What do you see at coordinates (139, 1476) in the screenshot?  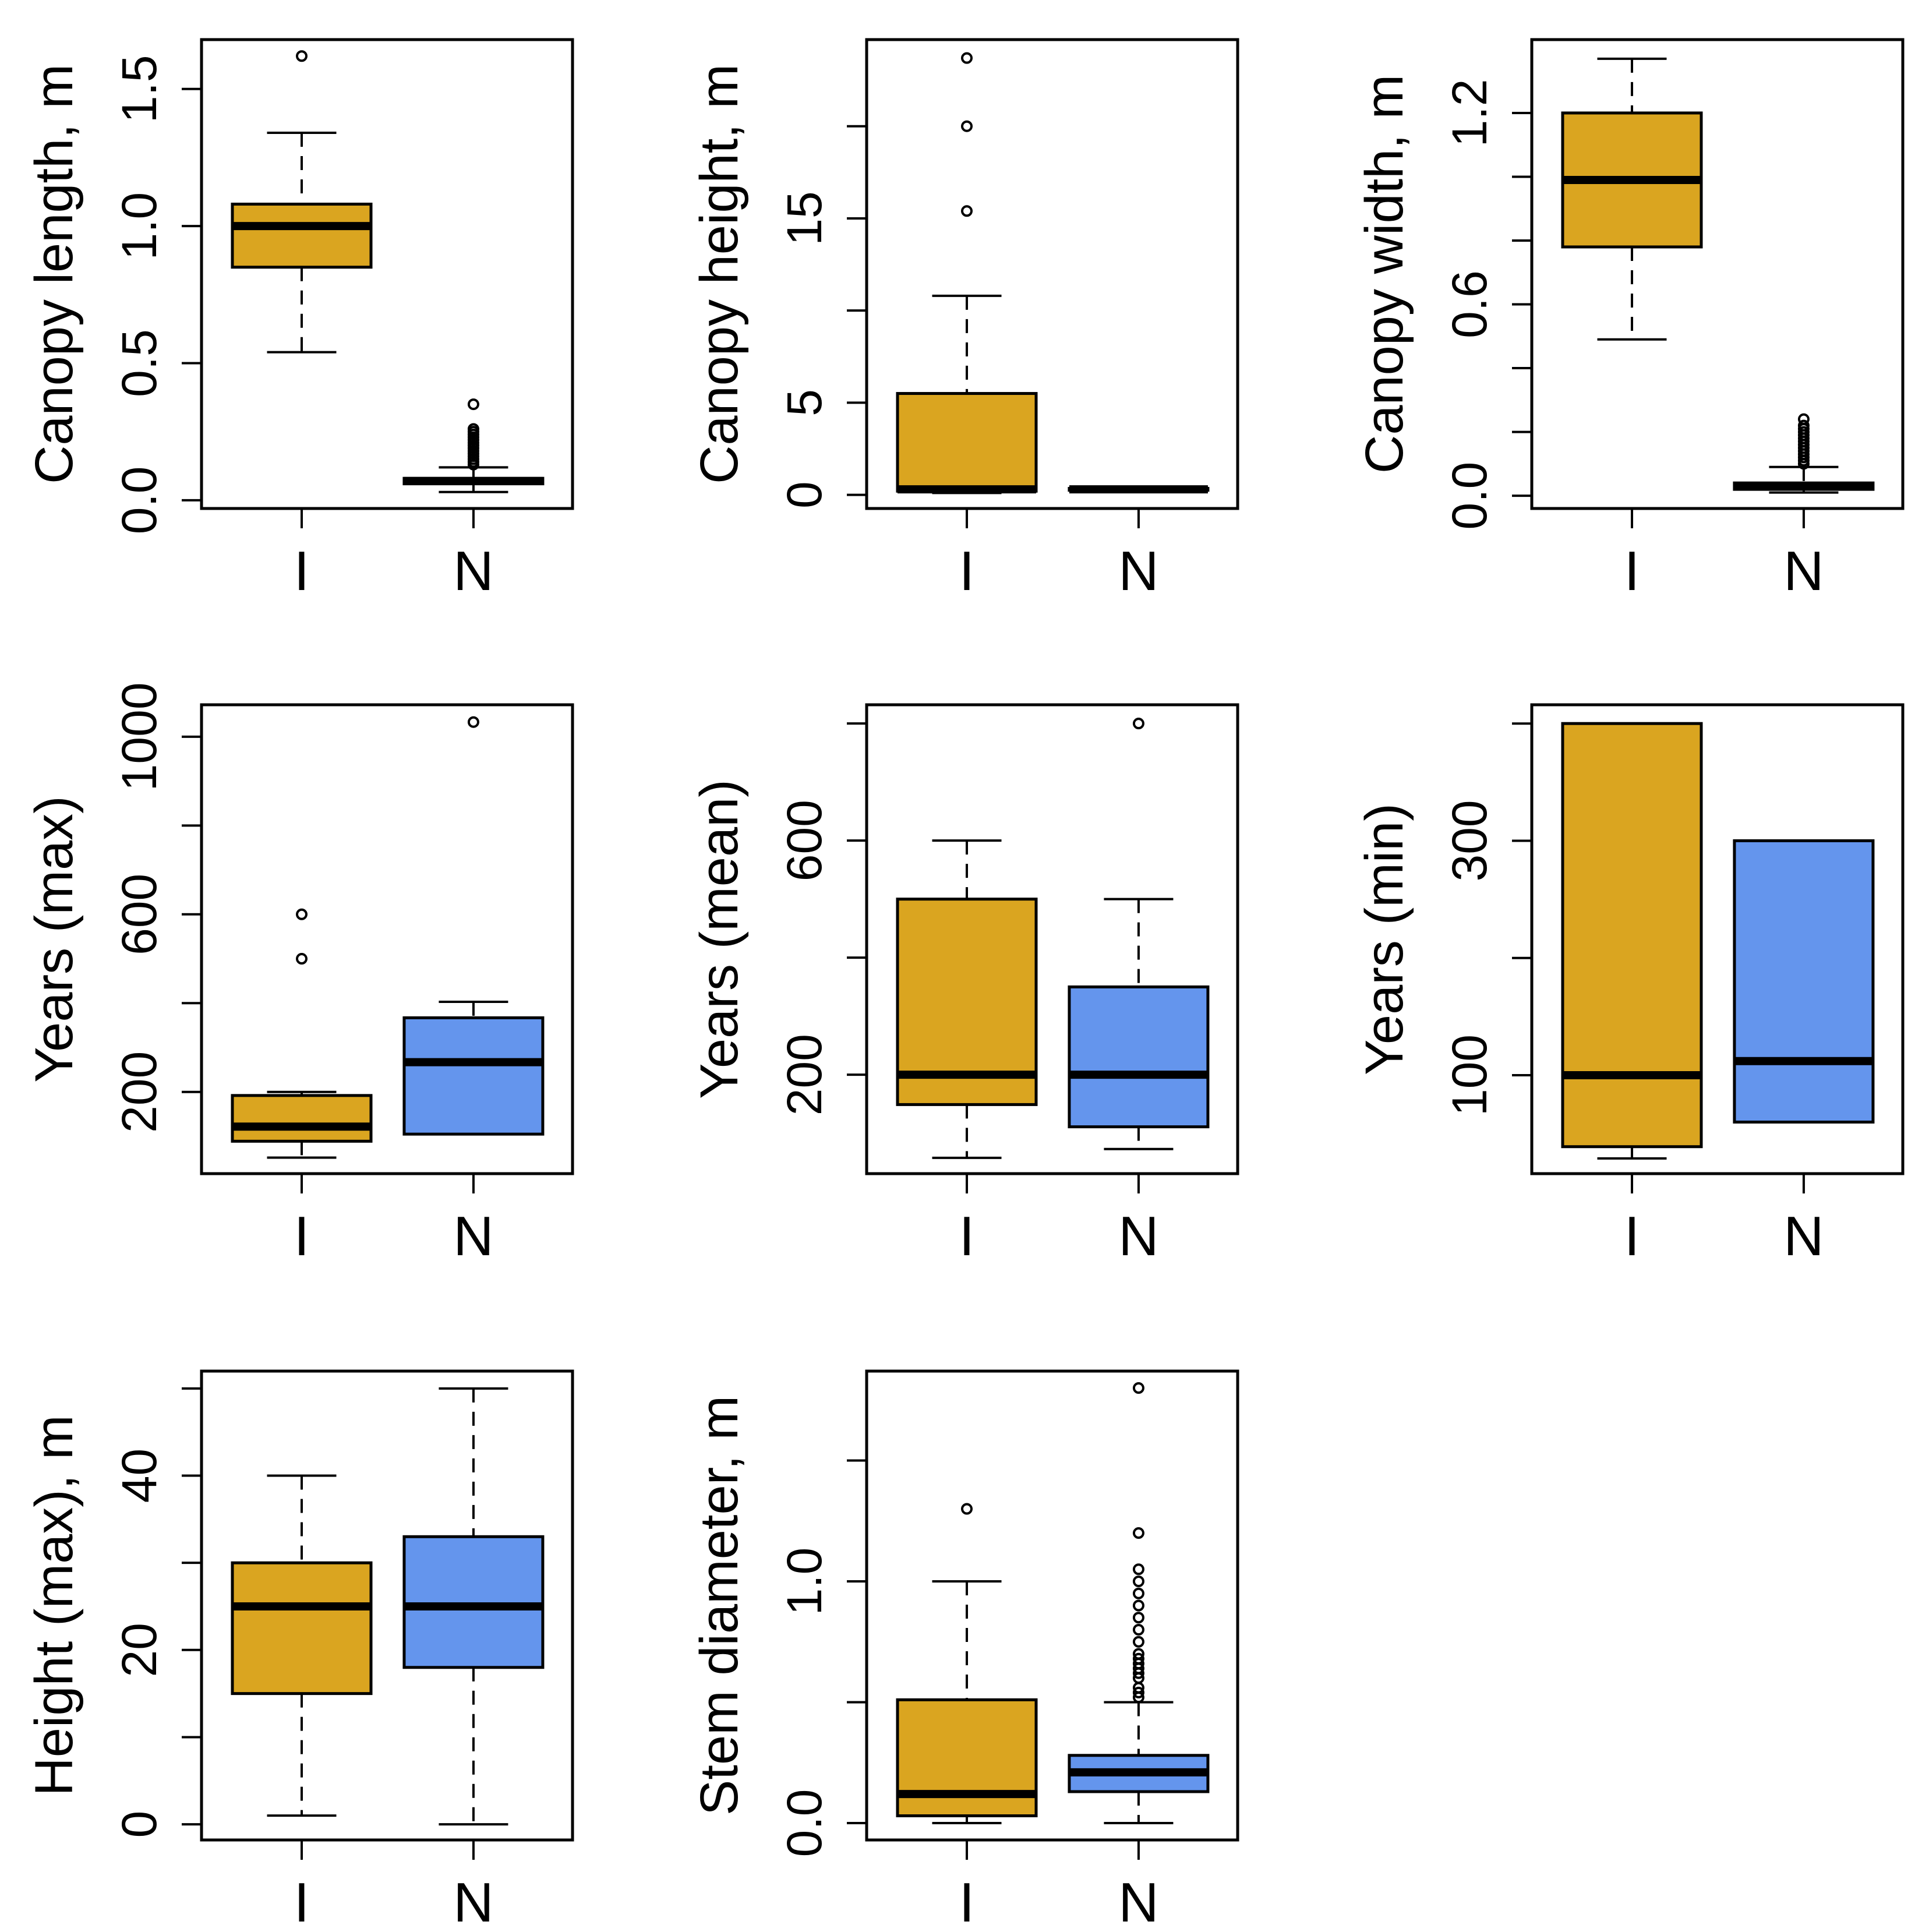 I see `y-tick-label: 40` at bounding box center [139, 1476].